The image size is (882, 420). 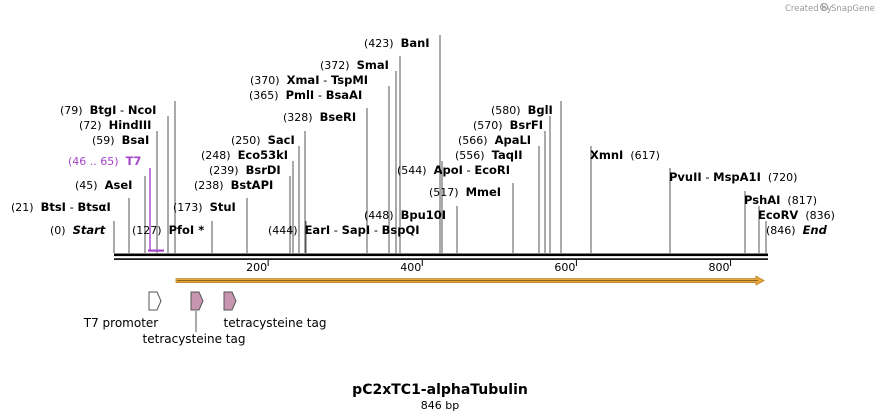 I want to click on site-label-xmni: XmnI (617), so click(x=625, y=155).